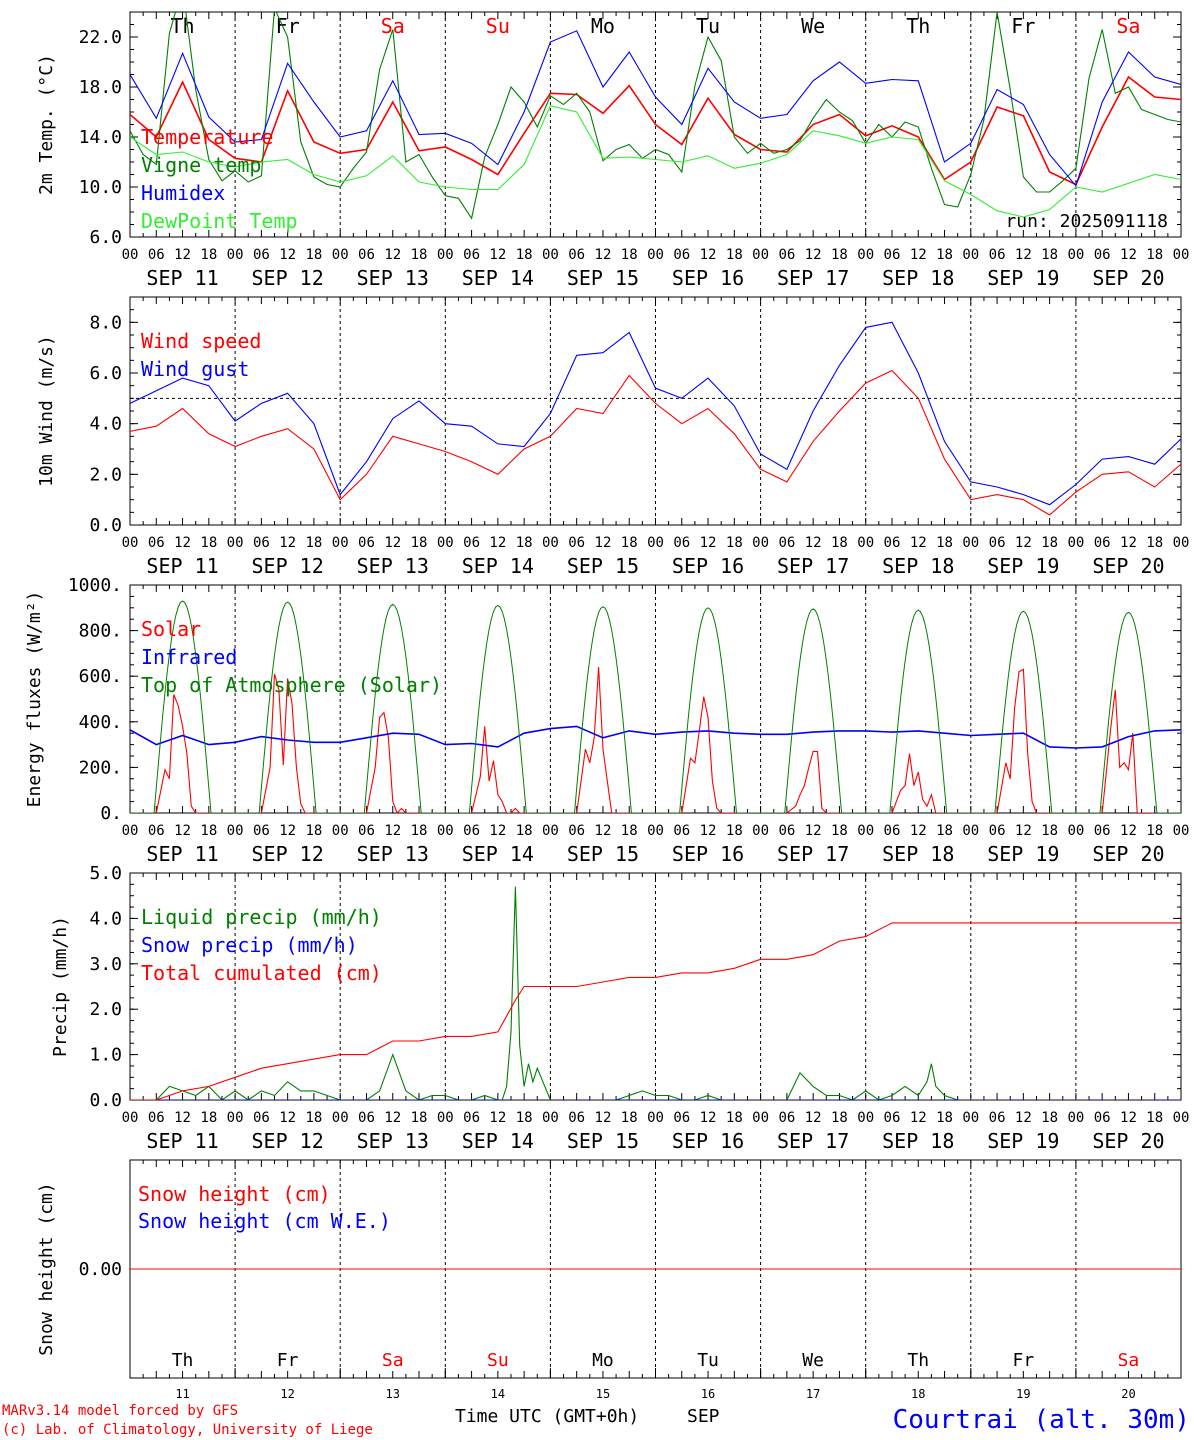 The width and height of the screenshot is (1194, 1440). What do you see at coordinates (547, 1416) in the screenshot?
I see `x-axis-title: Time UTC (GMT+0h)` at bounding box center [547, 1416].